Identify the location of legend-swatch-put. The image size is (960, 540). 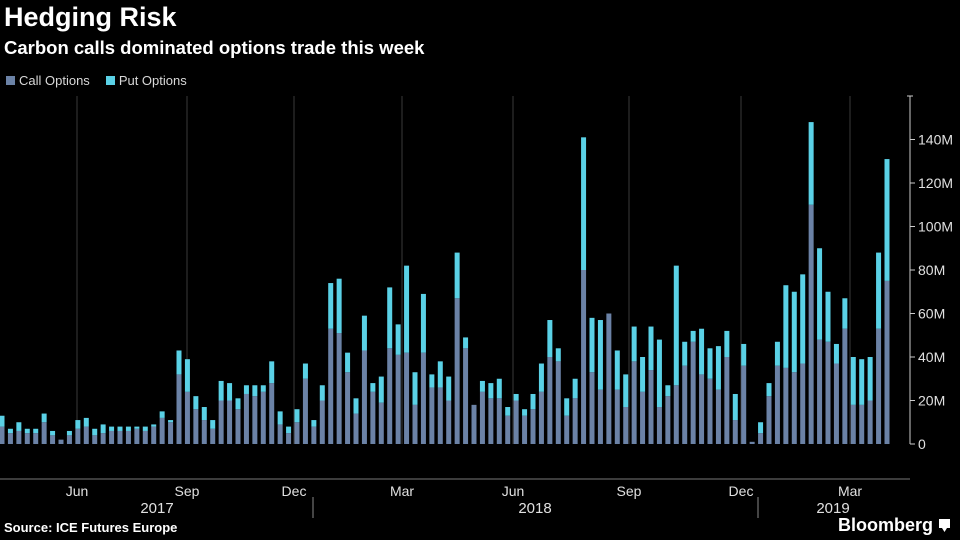
(110, 80).